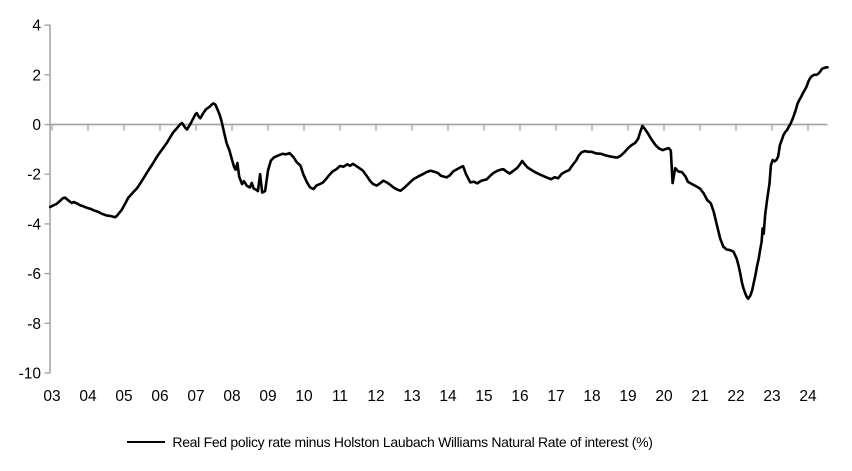 This screenshot has height=471, width=852. Describe the element at coordinates (304, 396) in the screenshot. I see `x-tick-label: 10` at that location.